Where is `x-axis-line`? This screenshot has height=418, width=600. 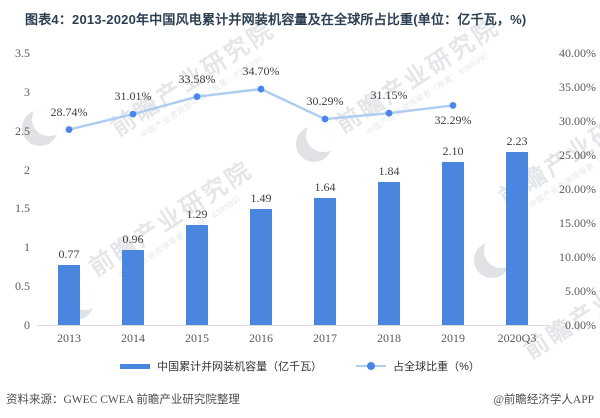
x-axis-line is located at coordinates (293, 325).